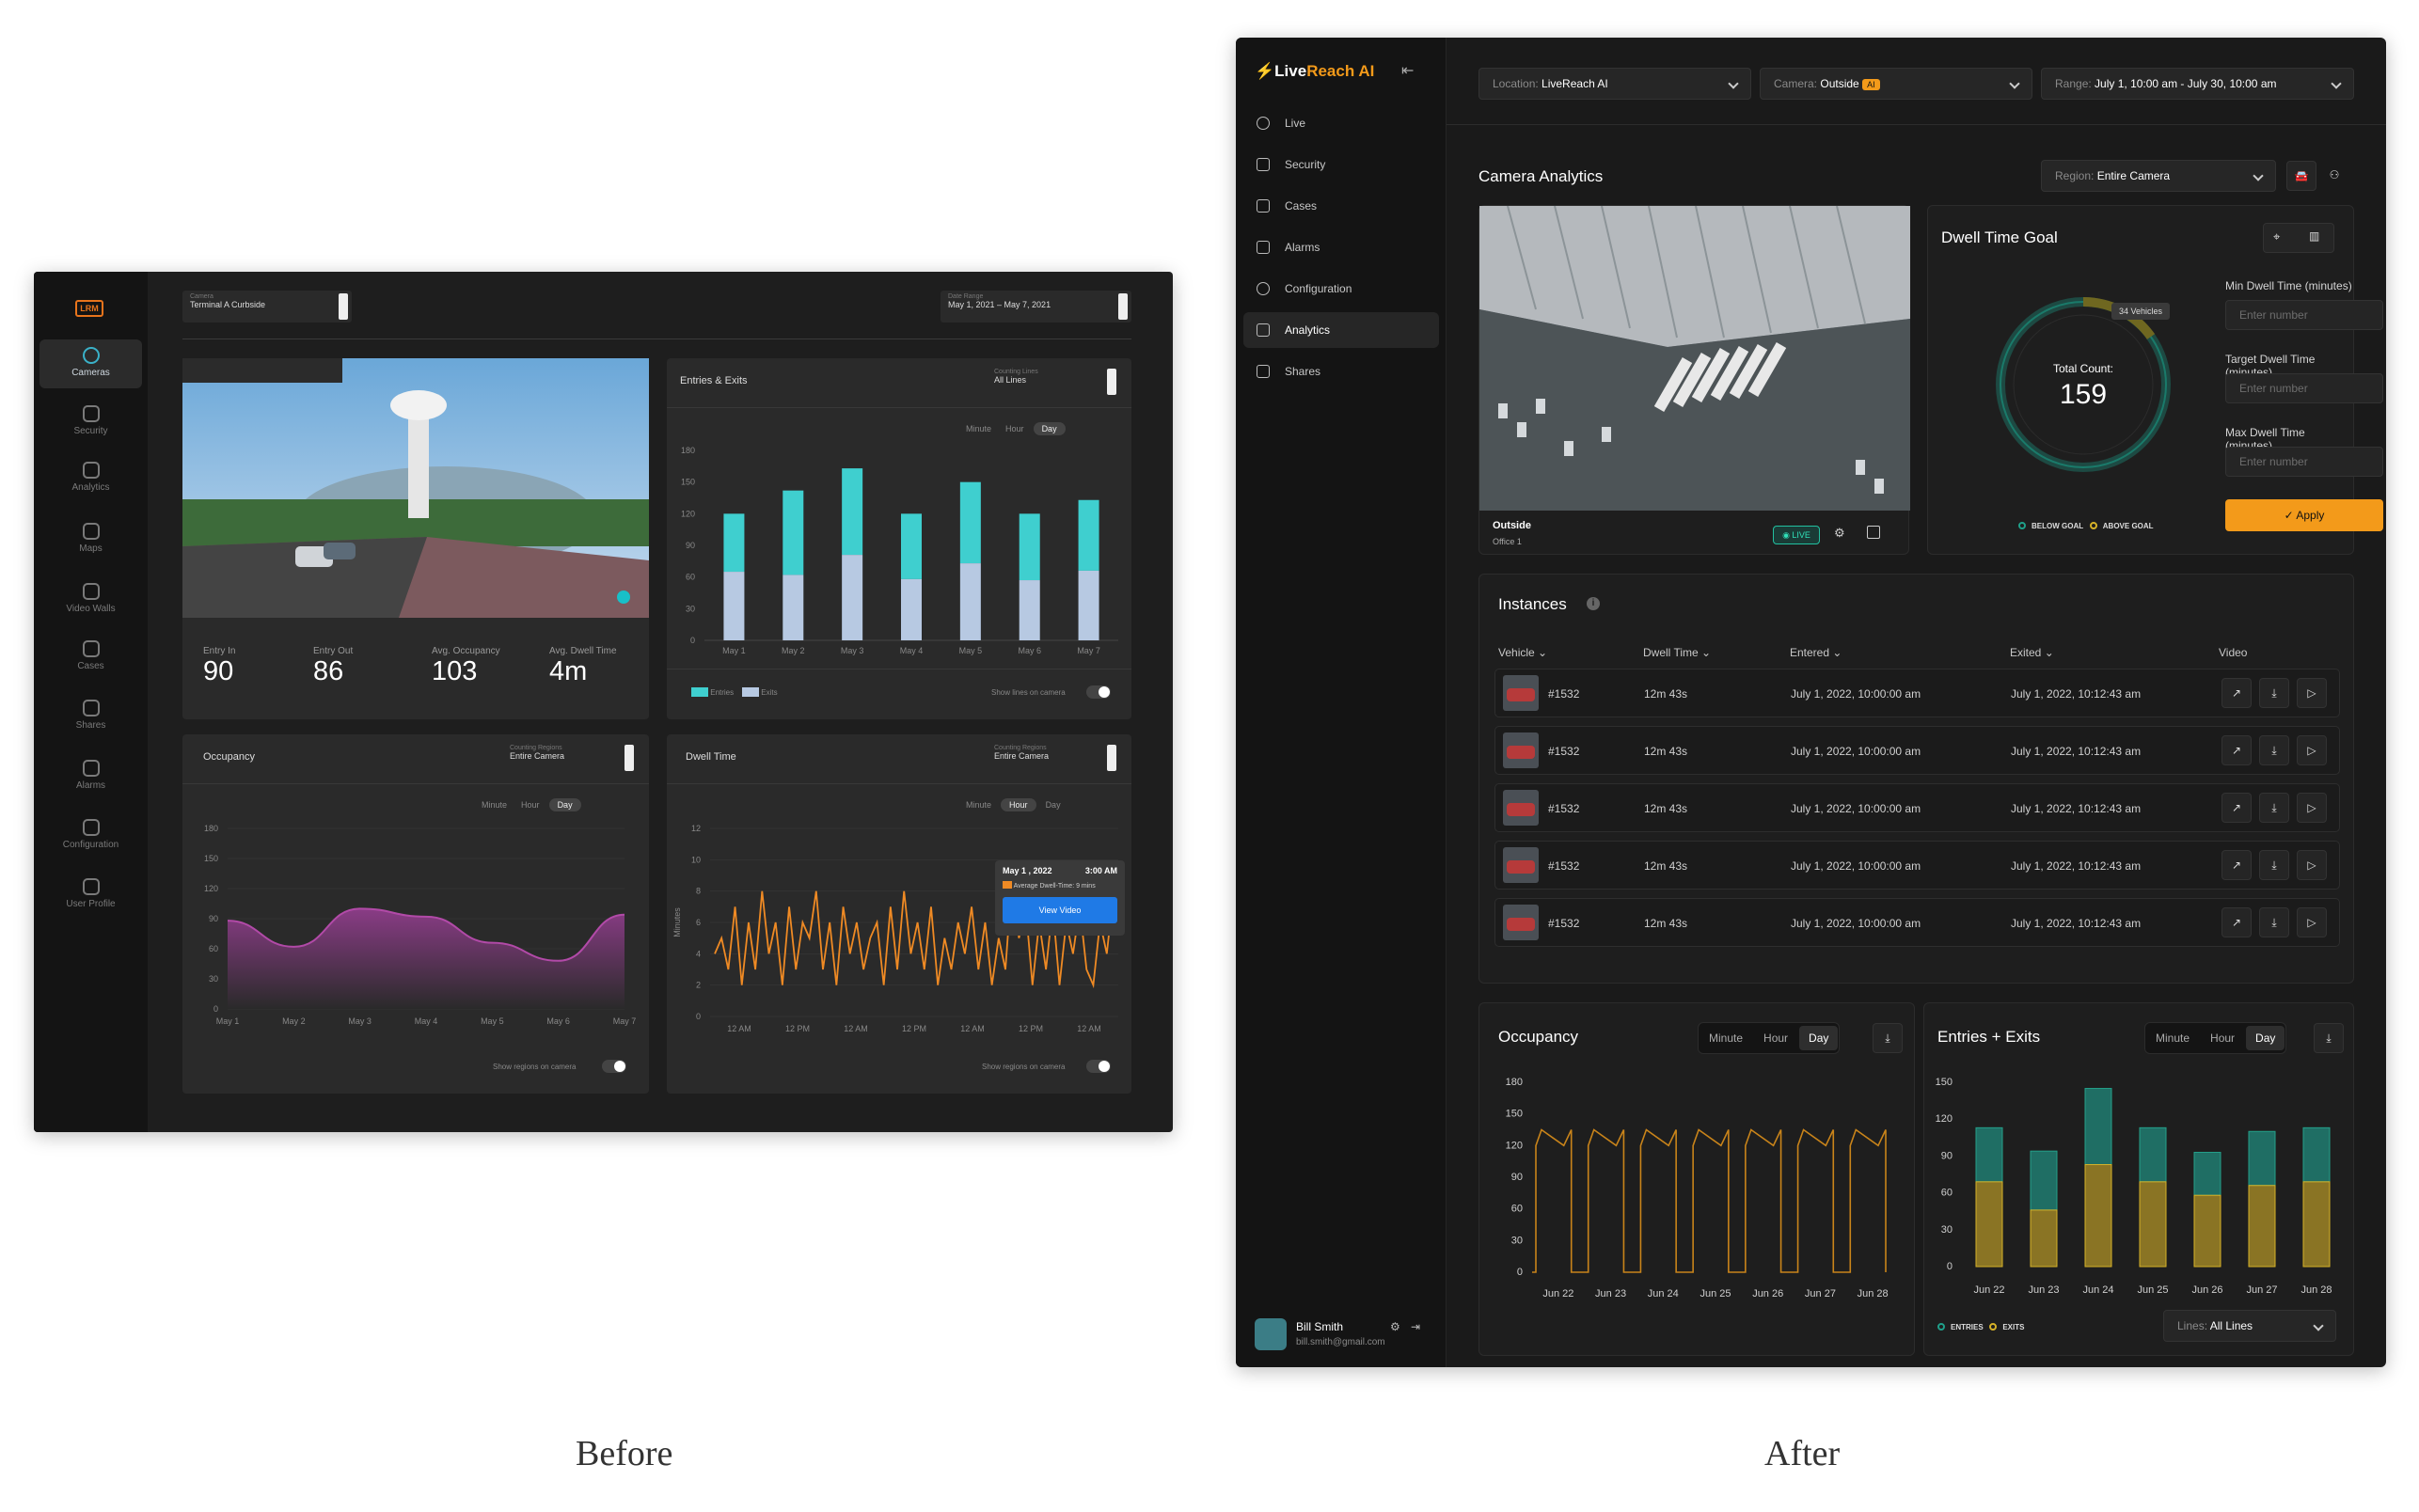 The height and width of the screenshot is (1512, 2419). I want to click on camera-select: Camera Terminal A Curbside, so click(267, 307).